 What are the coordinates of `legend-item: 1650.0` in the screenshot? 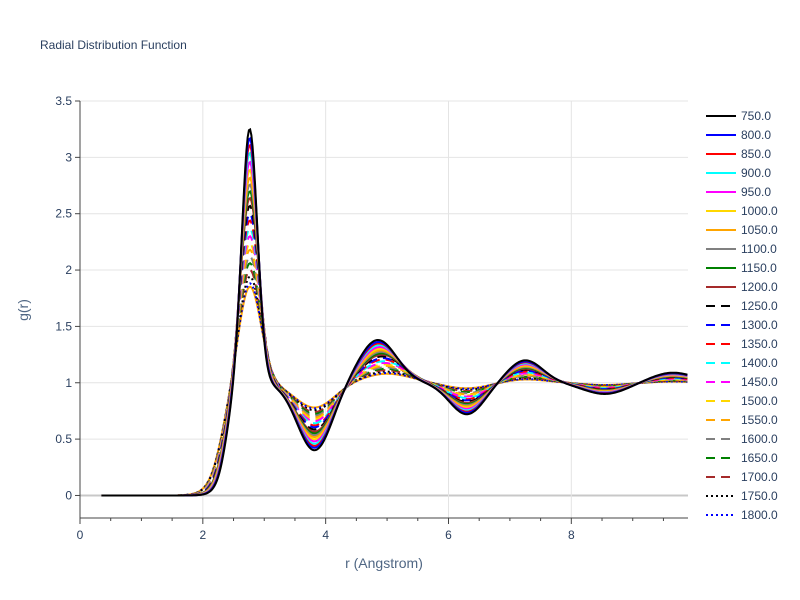 It's located at (742, 458).